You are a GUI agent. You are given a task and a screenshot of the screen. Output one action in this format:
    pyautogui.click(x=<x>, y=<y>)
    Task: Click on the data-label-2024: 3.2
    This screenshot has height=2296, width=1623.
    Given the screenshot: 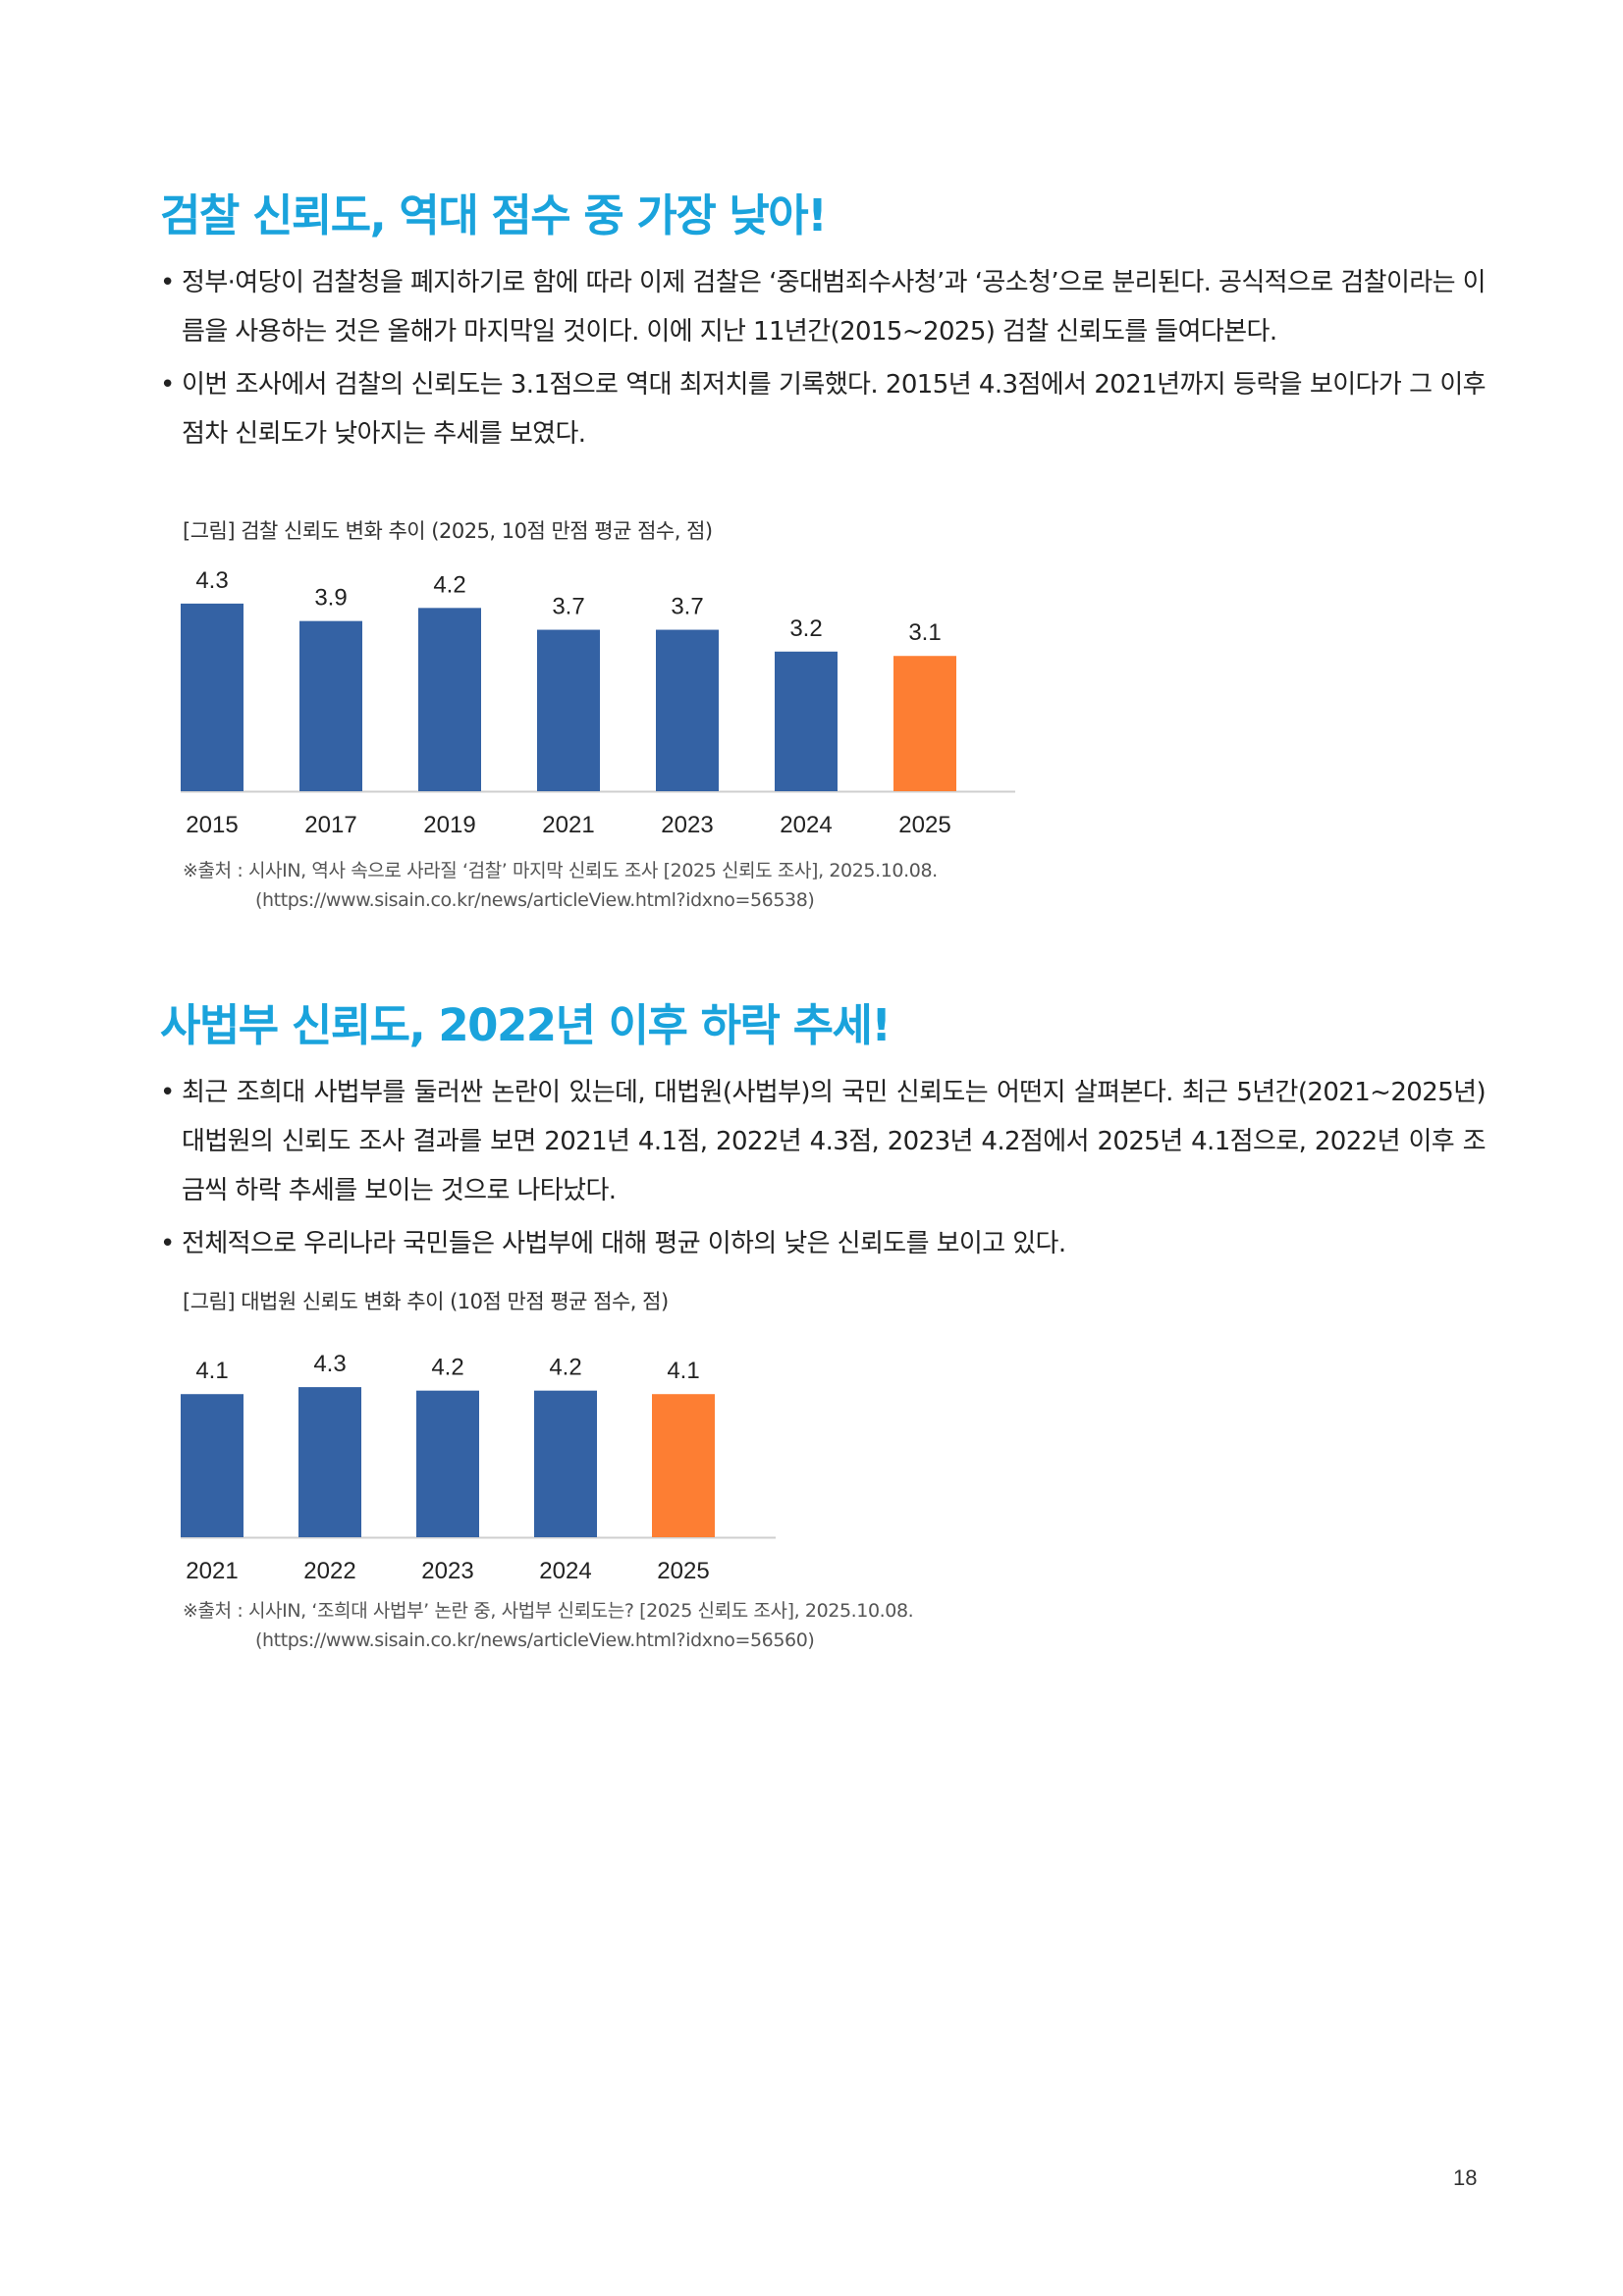 What is the action you would take?
    pyautogui.click(x=805, y=628)
    